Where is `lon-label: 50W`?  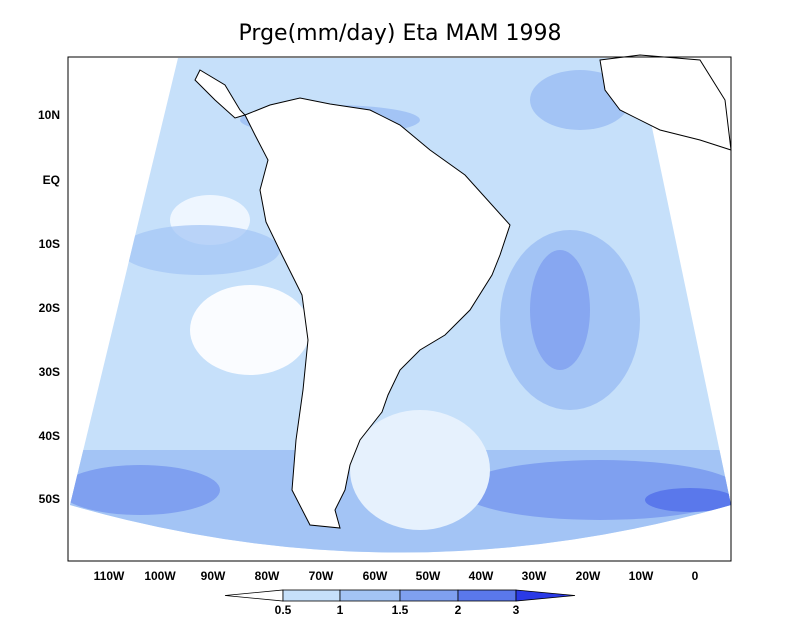
lon-label: 50W is located at coordinates (428, 576).